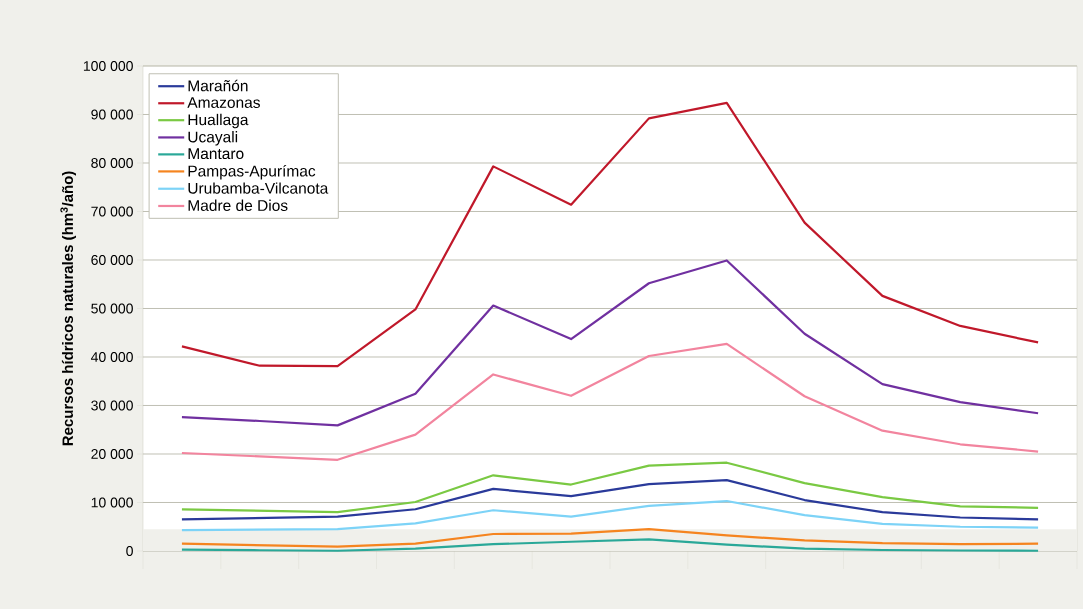 Image resolution: width=1083 pixels, height=609 pixels. What do you see at coordinates (112, 502) in the screenshot?
I see `y-tick-label: 10 000` at bounding box center [112, 502].